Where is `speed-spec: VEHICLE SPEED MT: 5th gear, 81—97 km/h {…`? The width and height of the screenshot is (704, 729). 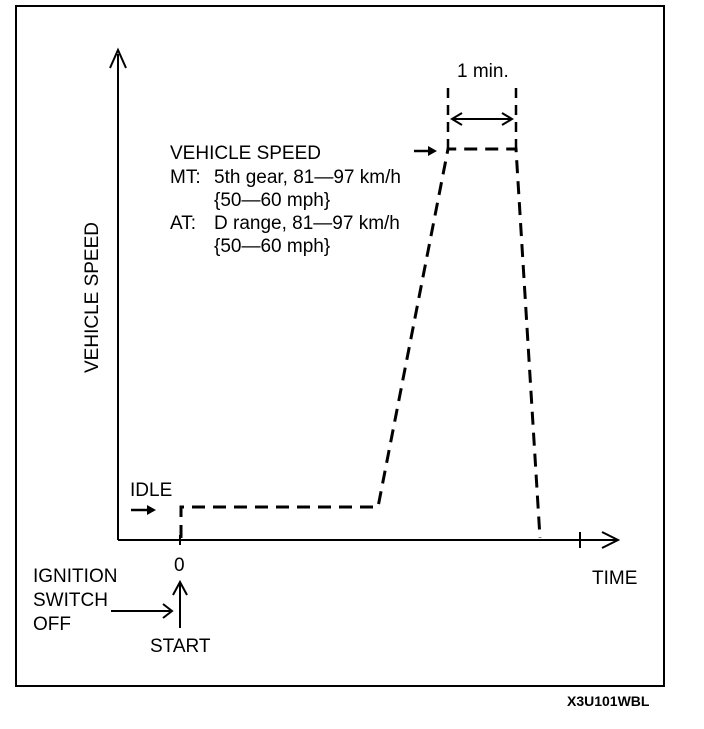
speed-spec: VEHICLE SPEED MT: 5th gear, 81—97 km/h {… is located at coordinates (303, 200).